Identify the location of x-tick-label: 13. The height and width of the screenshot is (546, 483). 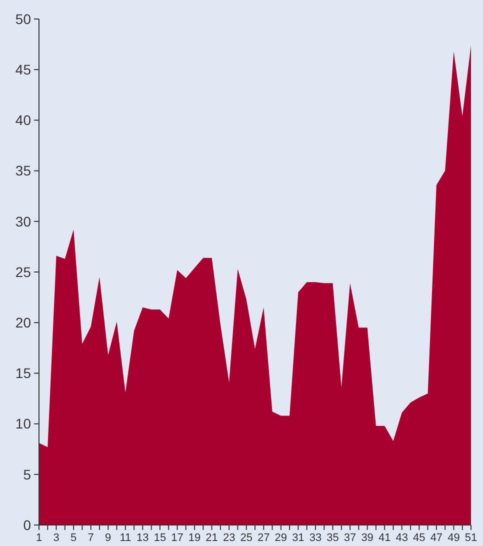
(142, 538).